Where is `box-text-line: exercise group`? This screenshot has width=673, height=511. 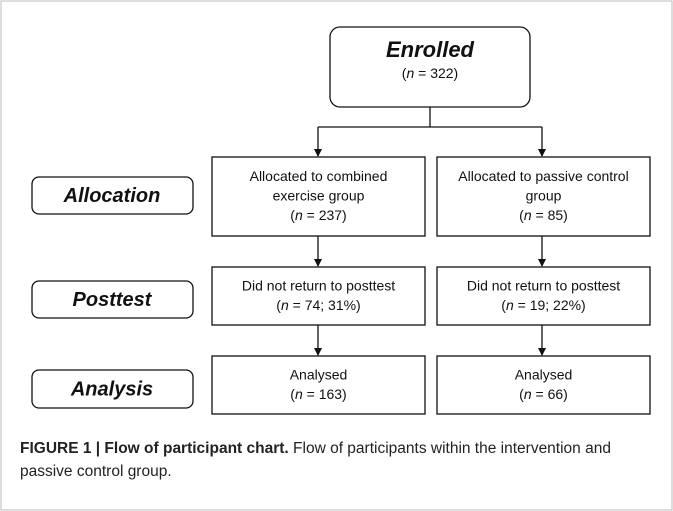
box-text-line: exercise group is located at coordinates (319, 195).